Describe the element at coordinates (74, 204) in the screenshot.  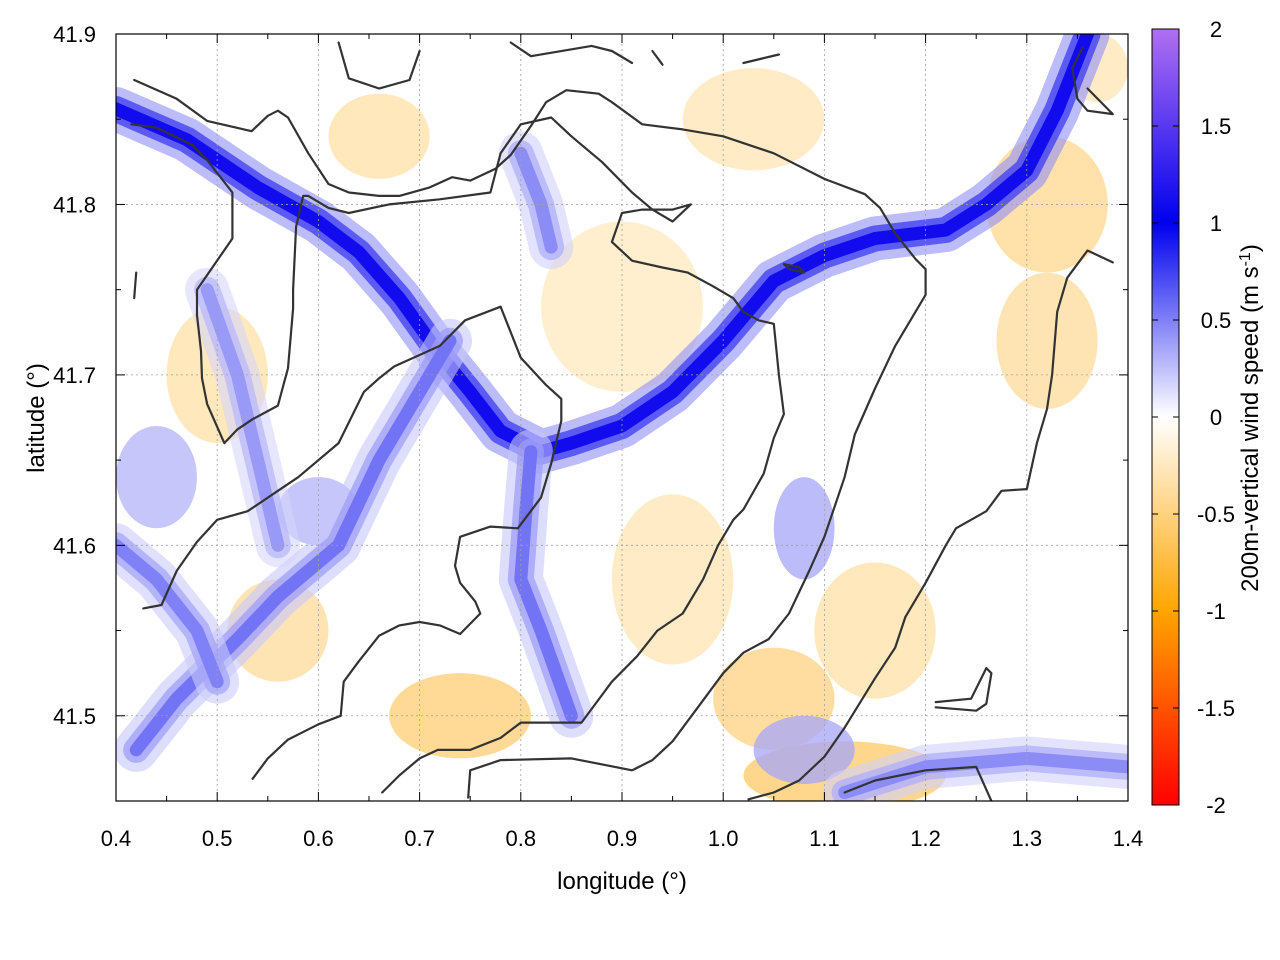
I see `y-tick-label-3: 41.8` at that location.